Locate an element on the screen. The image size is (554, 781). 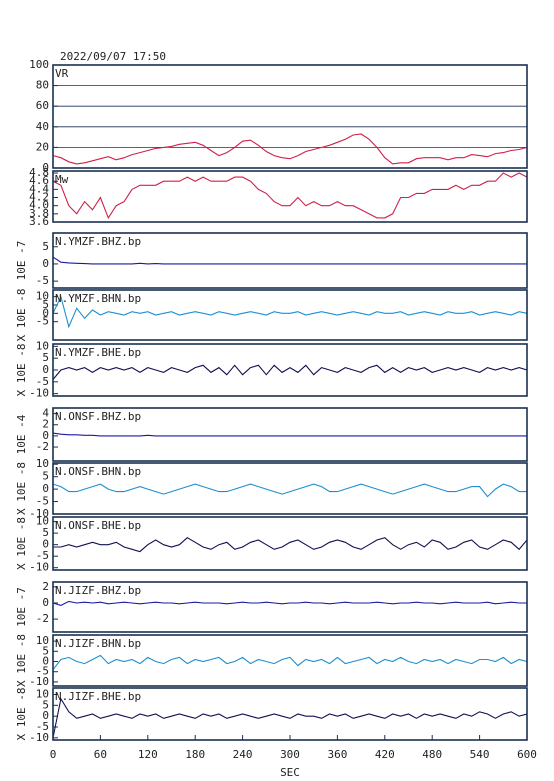
x-axis-label: SEC is located at coordinates (290, 772).